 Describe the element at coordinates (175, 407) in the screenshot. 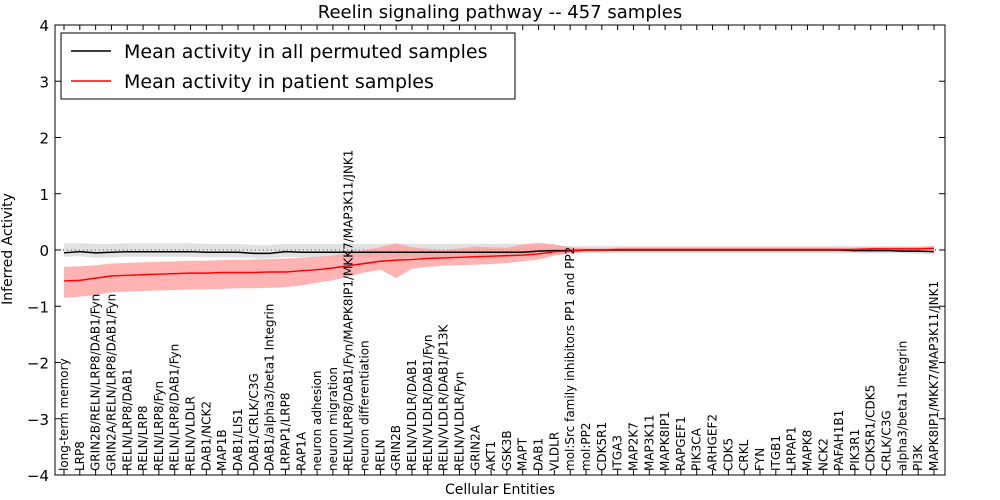

I see `x-tick-label: RELN/LRP8/DAB1/Fyn` at that location.